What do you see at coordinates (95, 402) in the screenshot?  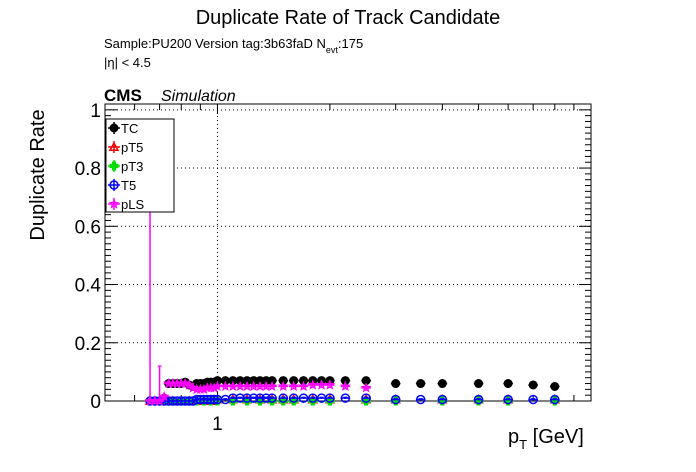 I see `y-tick-label: 0` at bounding box center [95, 402].